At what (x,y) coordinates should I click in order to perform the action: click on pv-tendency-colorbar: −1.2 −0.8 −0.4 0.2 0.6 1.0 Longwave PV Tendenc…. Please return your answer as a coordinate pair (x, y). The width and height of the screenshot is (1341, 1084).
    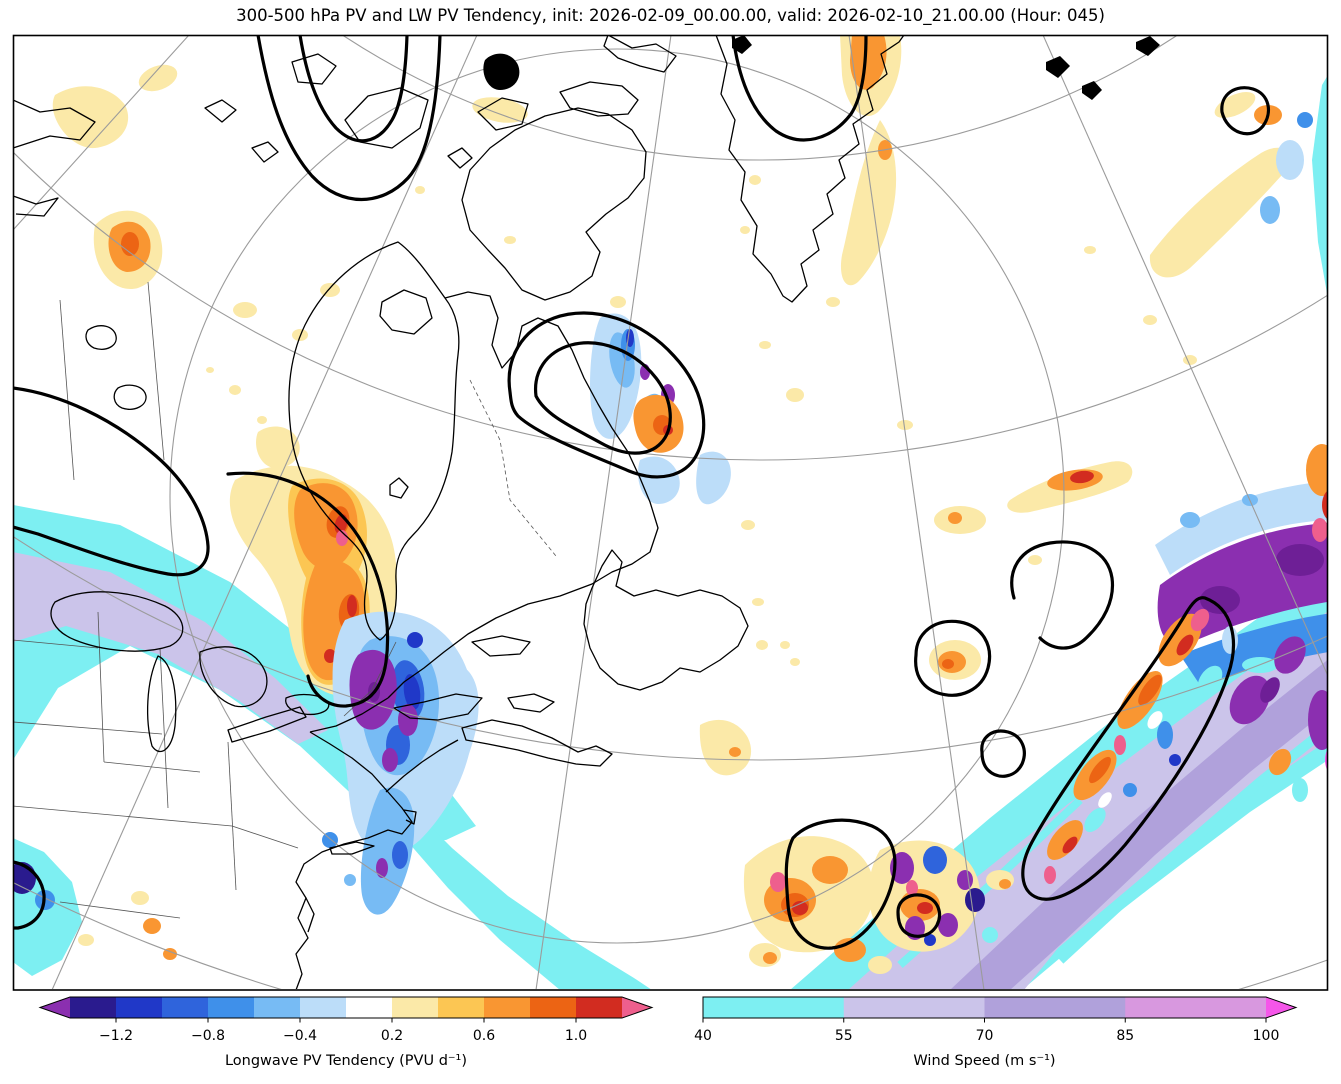
    Looking at the image, I should click on (346, 1032).